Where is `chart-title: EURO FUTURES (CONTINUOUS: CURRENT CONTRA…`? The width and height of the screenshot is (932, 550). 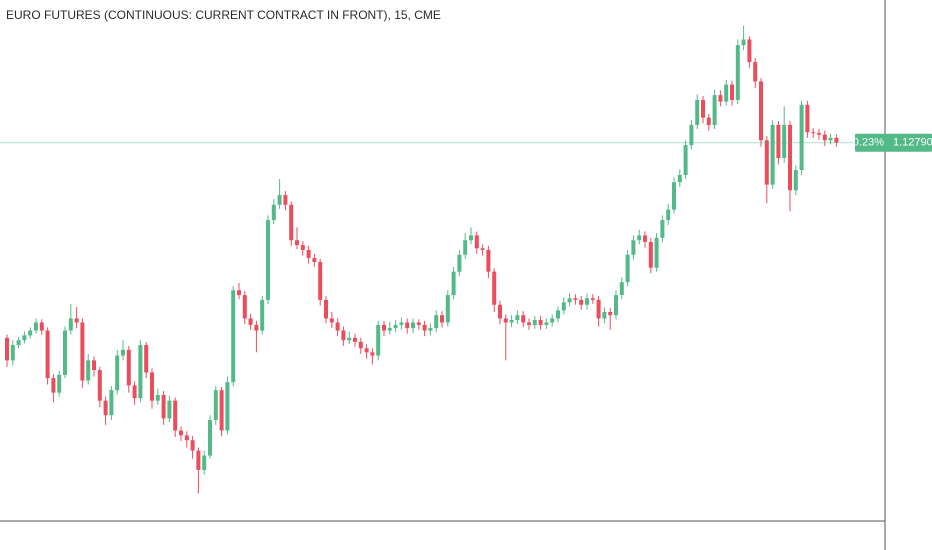 chart-title: EURO FUTURES (CONTINUOUS: CURRENT CONTRA… is located at coordinates (223, 15).